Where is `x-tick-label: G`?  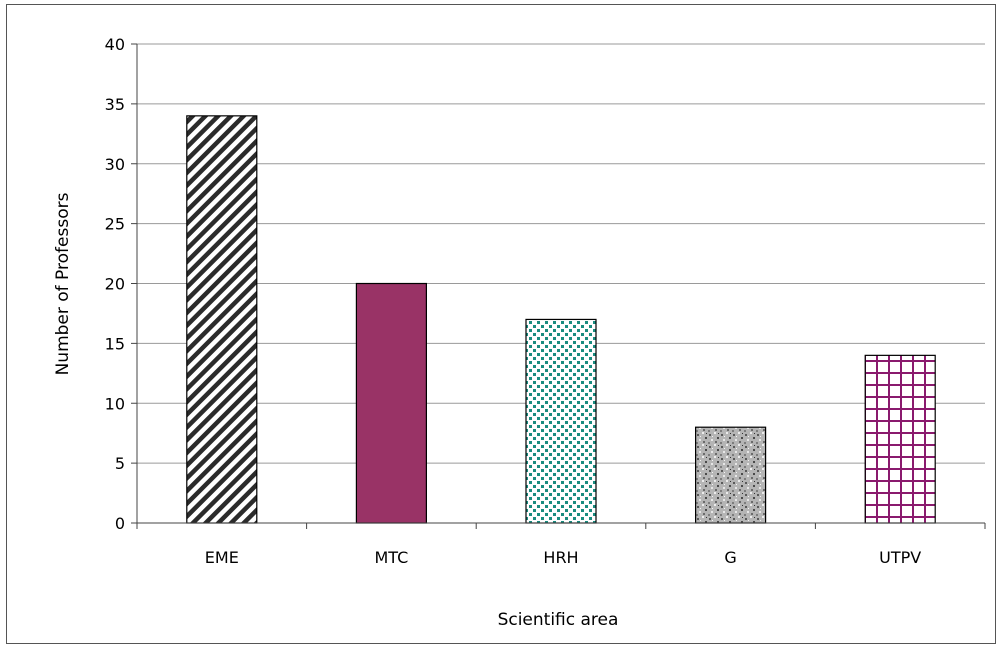 x-tick-label: G is located at coordinates (730, 557).